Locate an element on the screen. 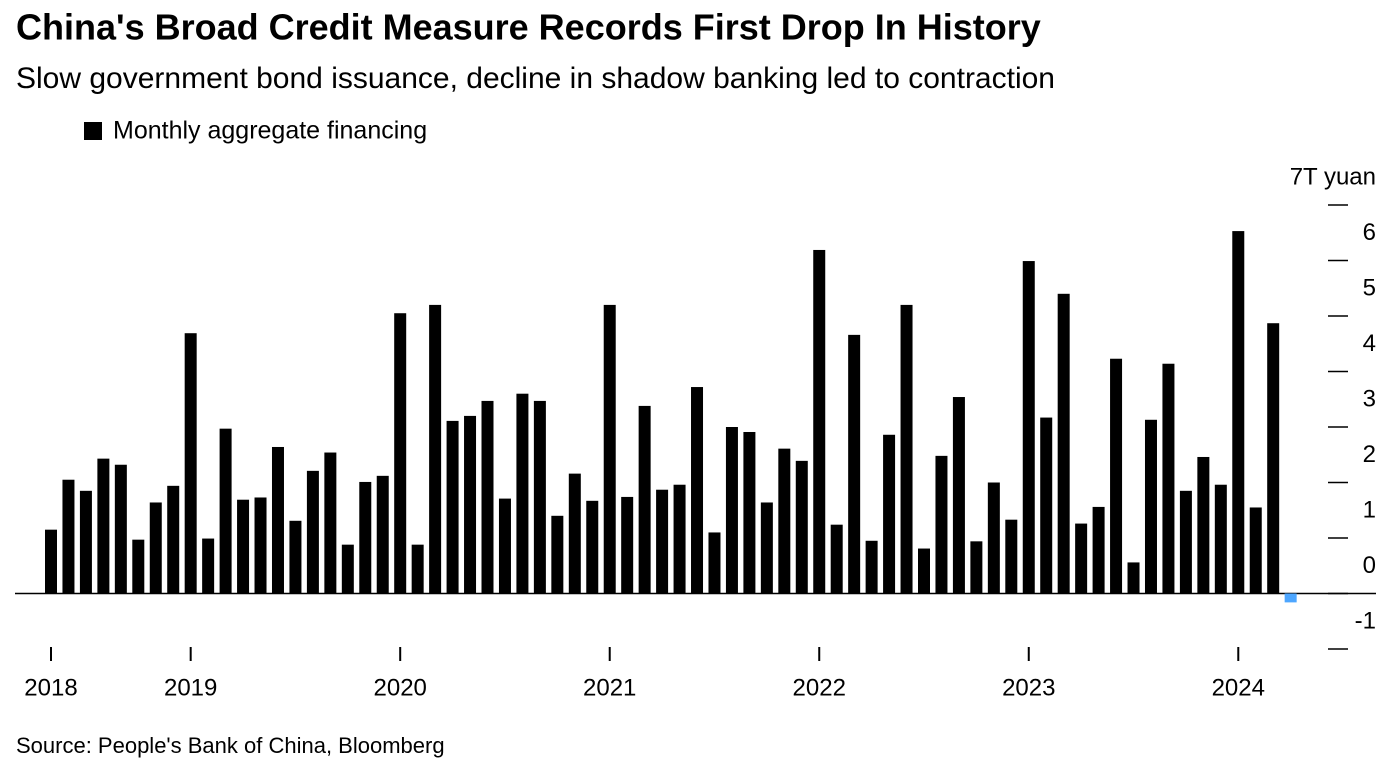  x-tick-label: 2024 is located at coordinates (1238, 687).